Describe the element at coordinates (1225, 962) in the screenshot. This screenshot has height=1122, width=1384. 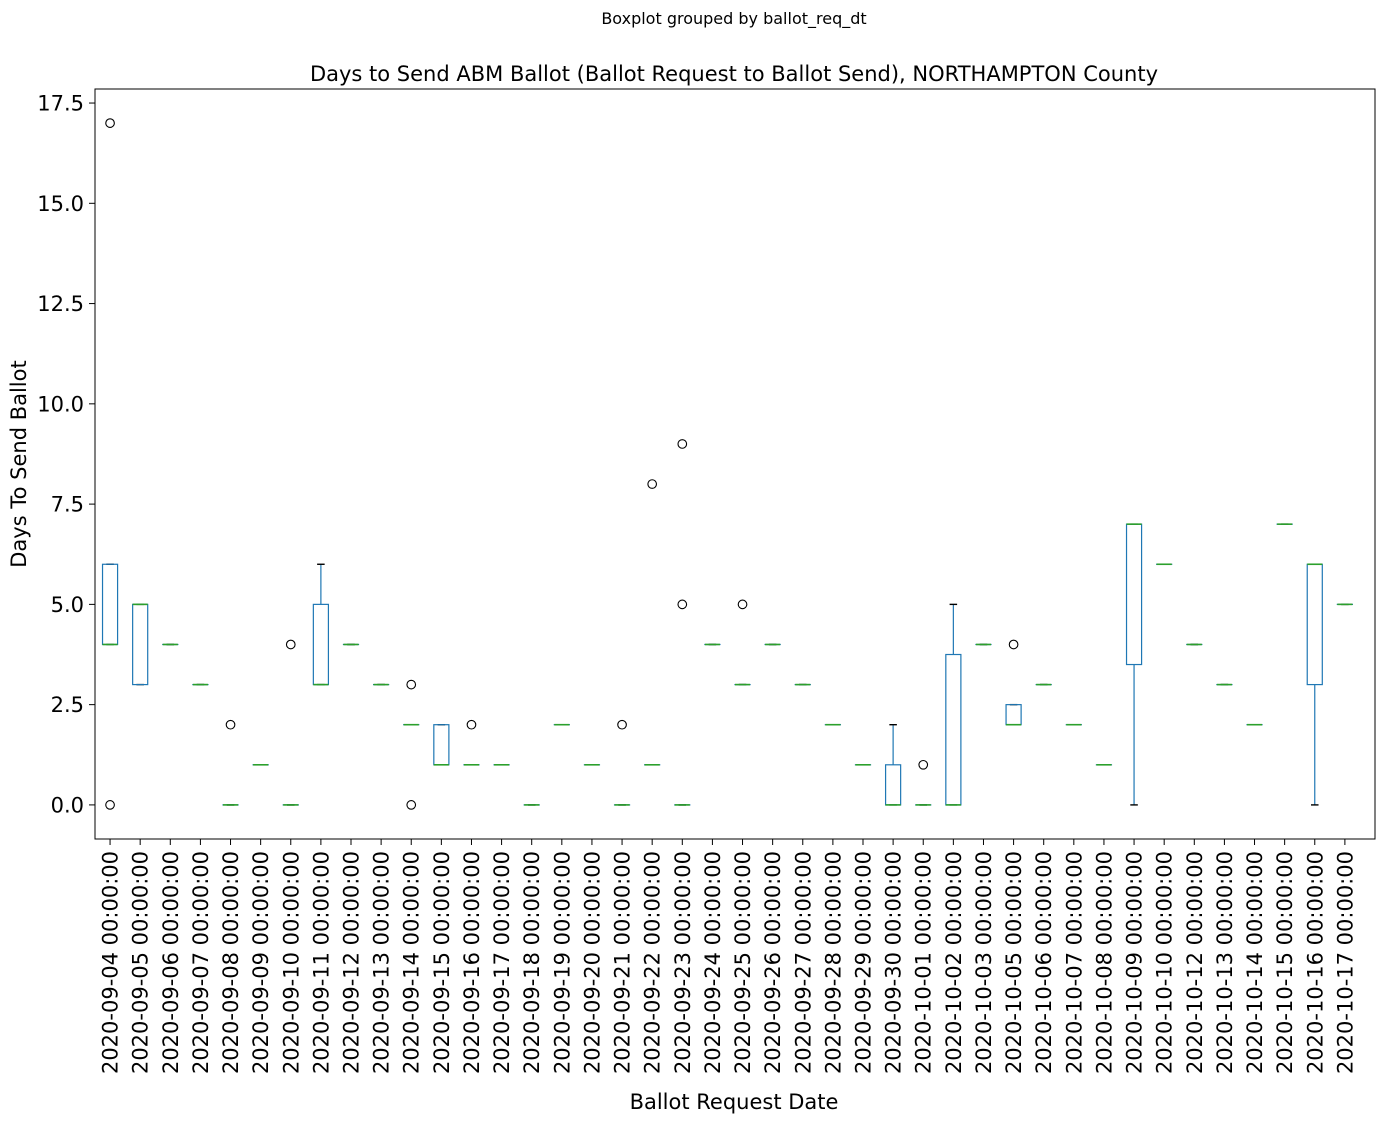
I see `x-tick-label: 2020-10-13 00:00:00` at that location.